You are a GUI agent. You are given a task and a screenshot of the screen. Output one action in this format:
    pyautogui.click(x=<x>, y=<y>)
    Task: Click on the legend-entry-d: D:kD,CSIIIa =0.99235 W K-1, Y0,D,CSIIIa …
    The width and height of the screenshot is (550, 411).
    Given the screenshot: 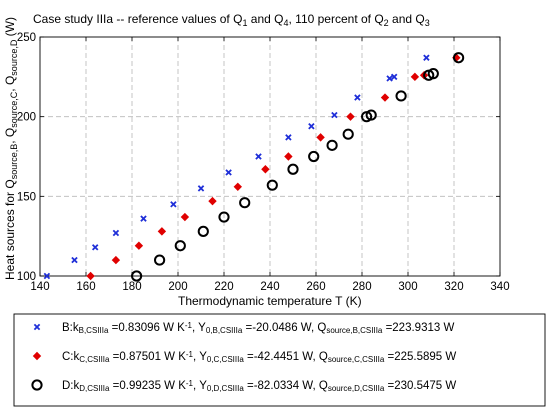 What is the action you would take?
    pyautogui.click(x=243, y=386)
    